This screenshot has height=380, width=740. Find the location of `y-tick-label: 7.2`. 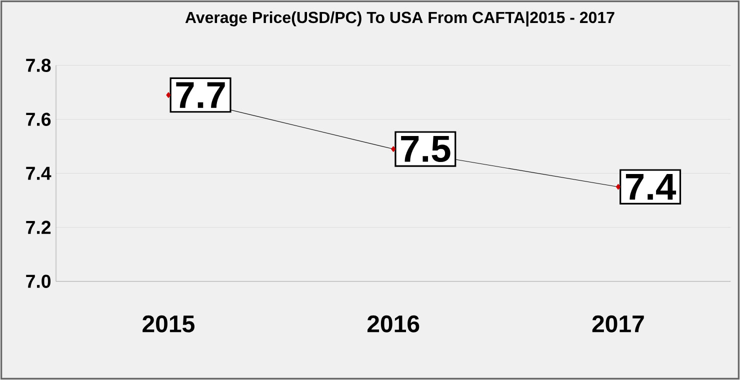

y-tick-label: 7.2 is located at coordinates (38, 227).